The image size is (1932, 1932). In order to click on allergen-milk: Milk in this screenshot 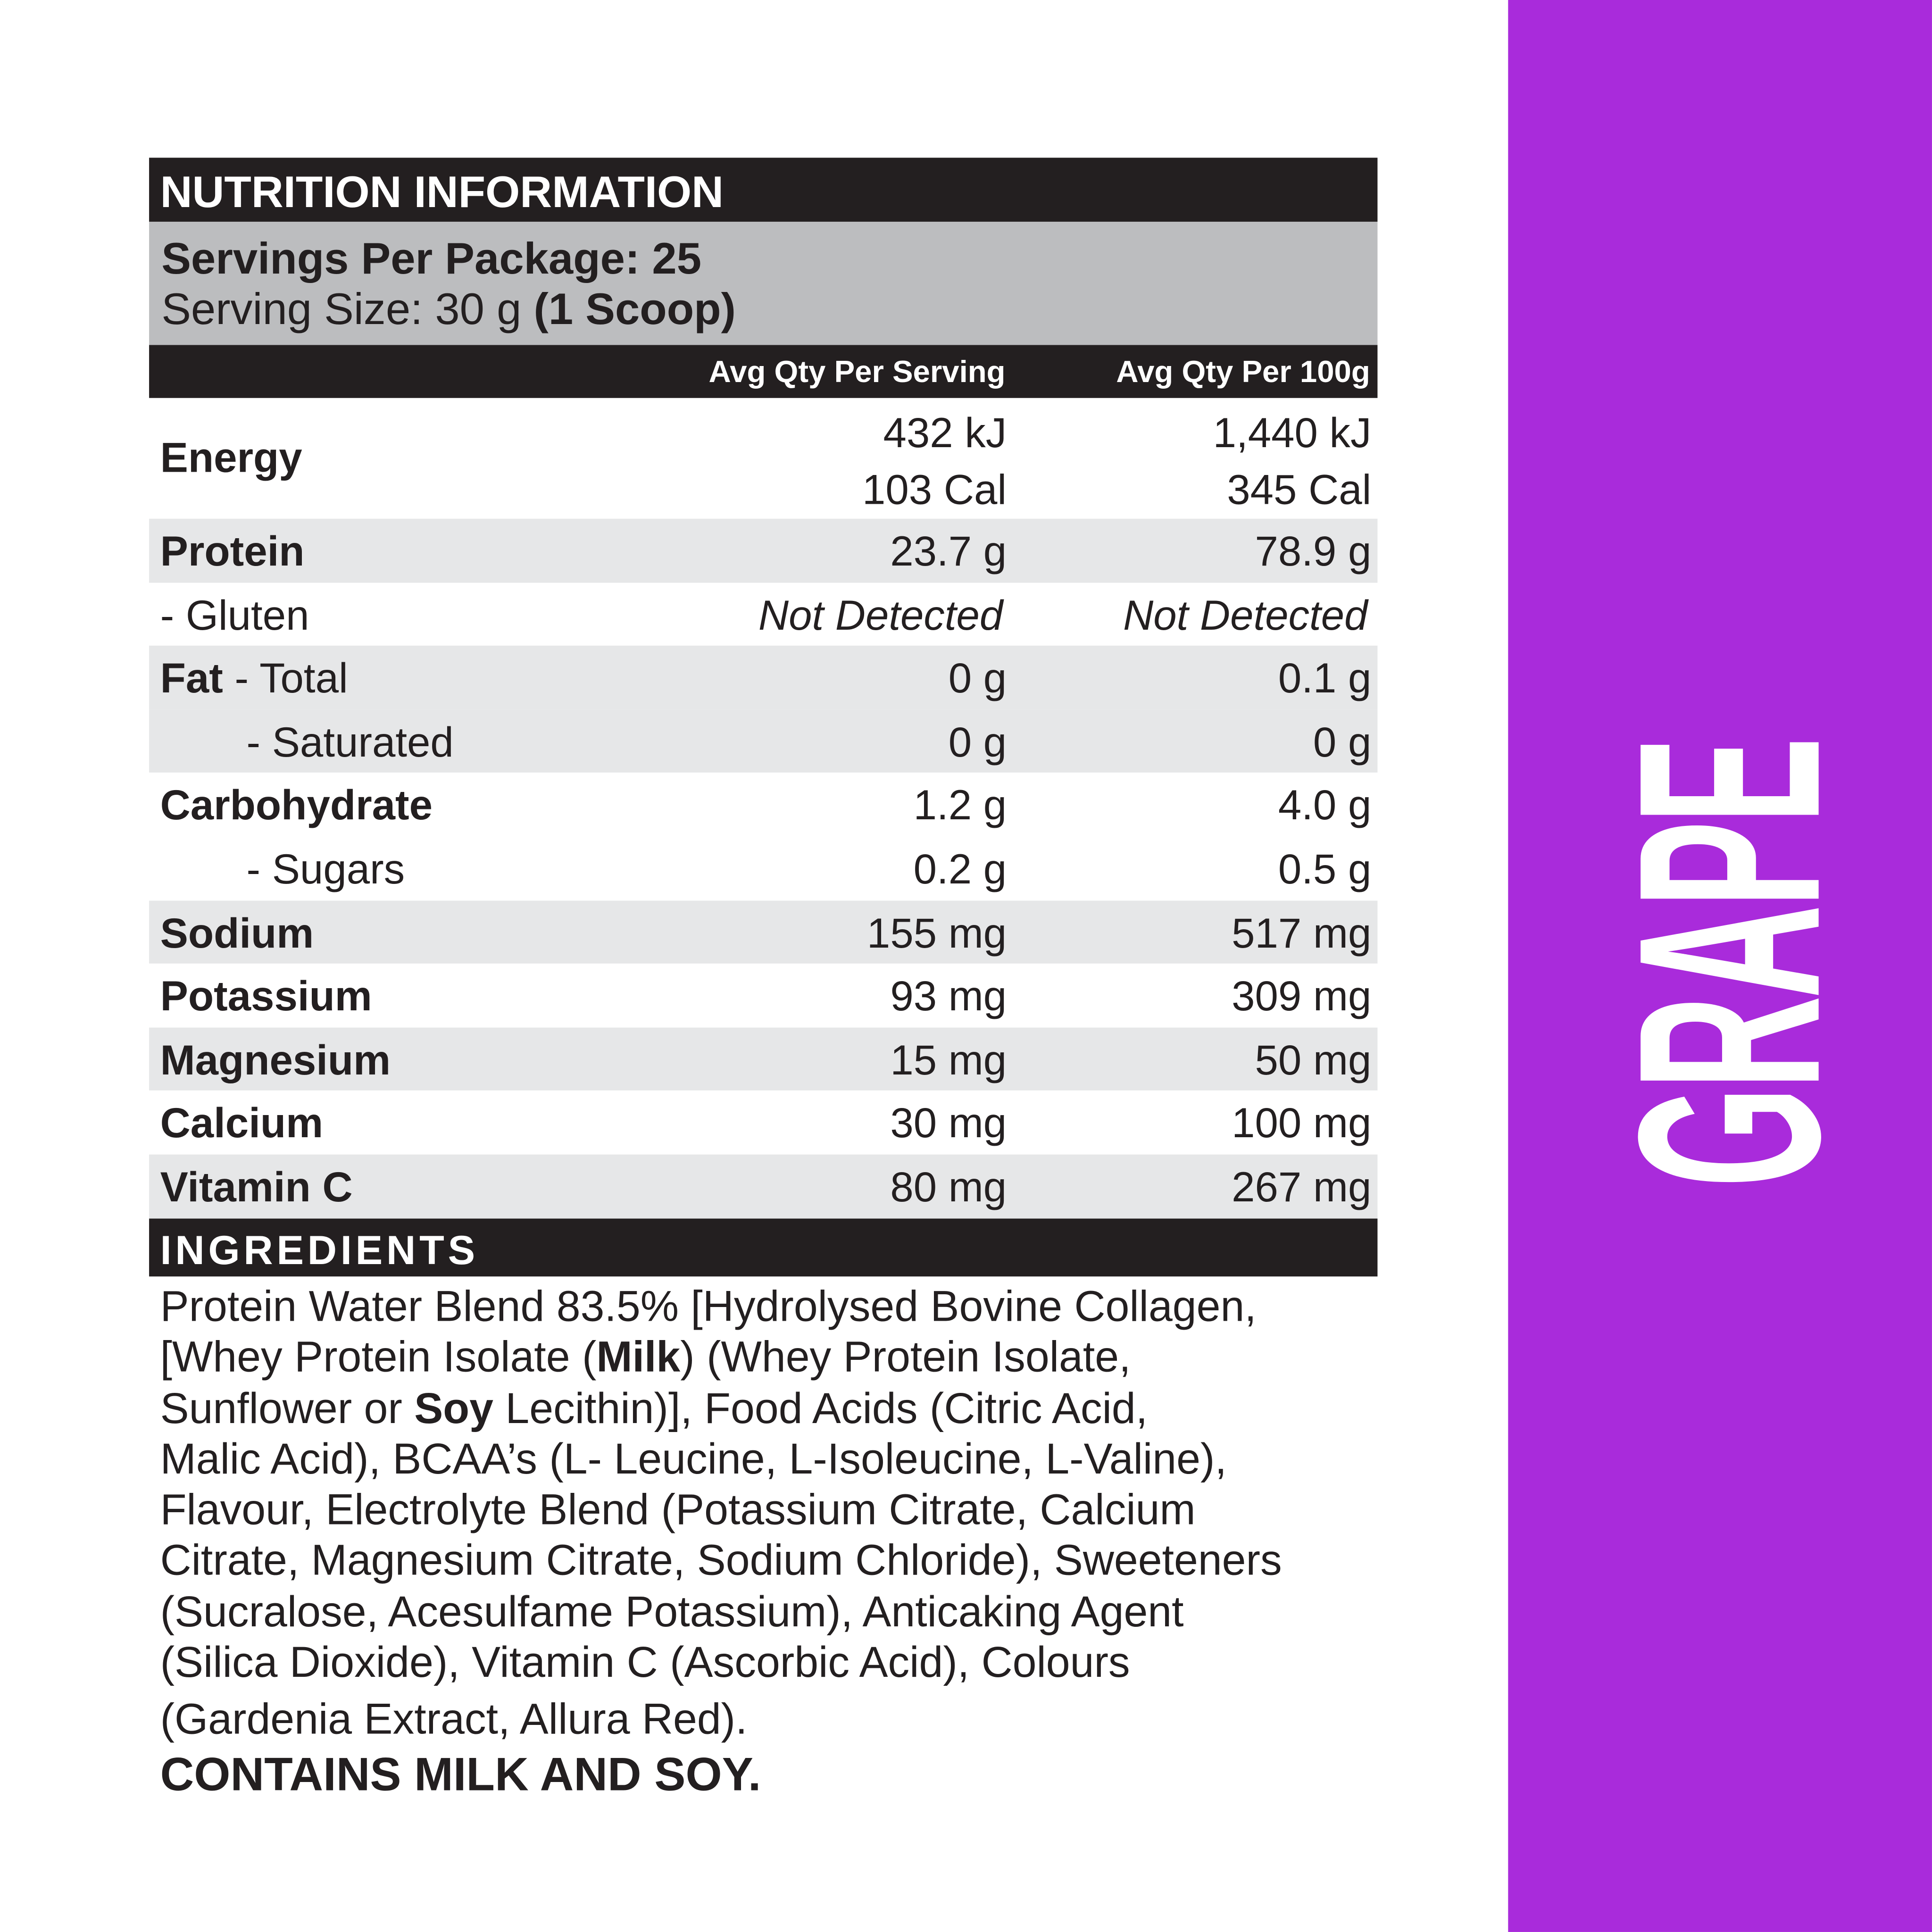, I will do `click(638, 1358)`.